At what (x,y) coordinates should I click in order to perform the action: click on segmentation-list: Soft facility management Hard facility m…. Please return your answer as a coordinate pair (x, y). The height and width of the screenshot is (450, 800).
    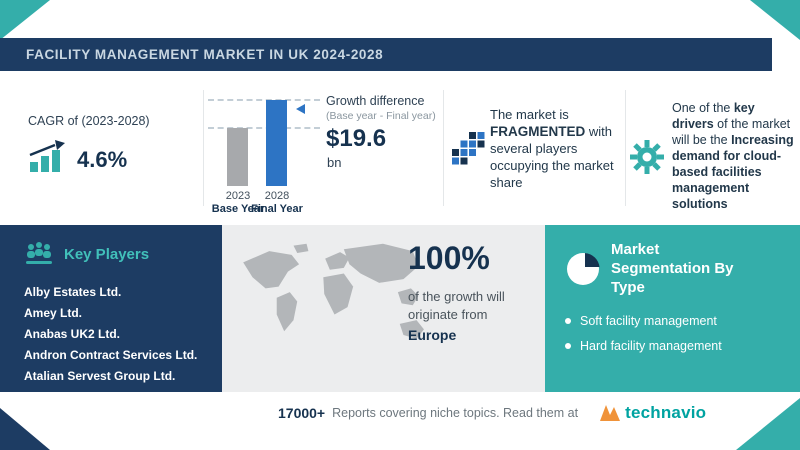
    Looking at the image, I should click on (674, 333).